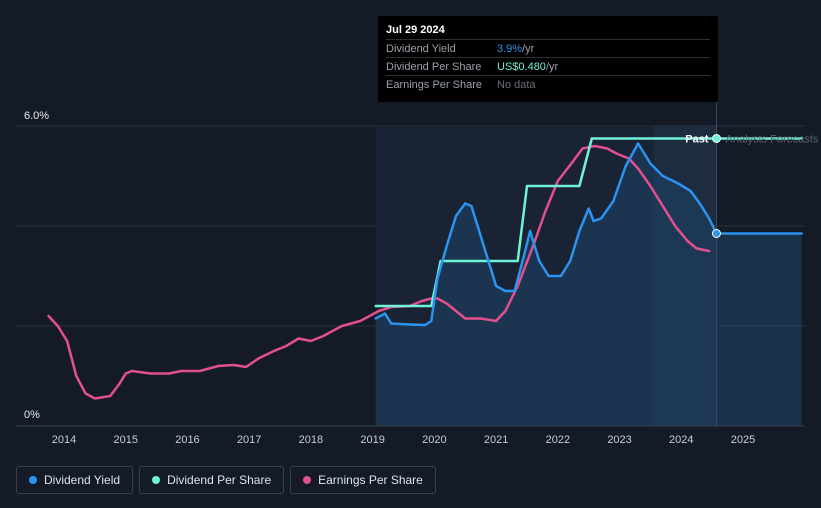 The width and height of the screenshot is (821, 508). I want to click on tooltip-row-yield: Dividend Yield 3.9% /yr, so click(548, 48).